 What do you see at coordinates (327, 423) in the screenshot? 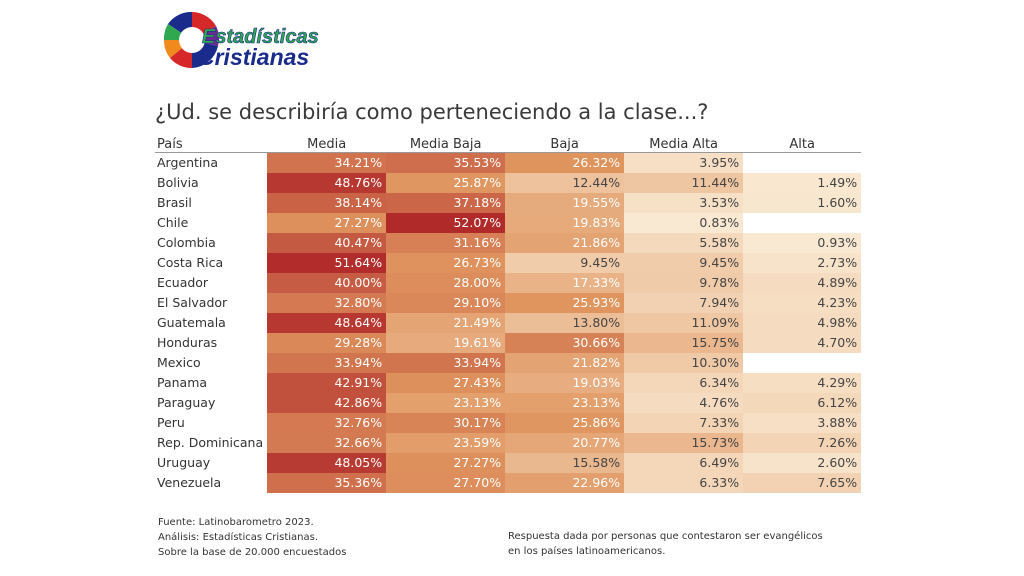
I see `heatmap-cell: 32.76%` at bounding box center [327, 423].